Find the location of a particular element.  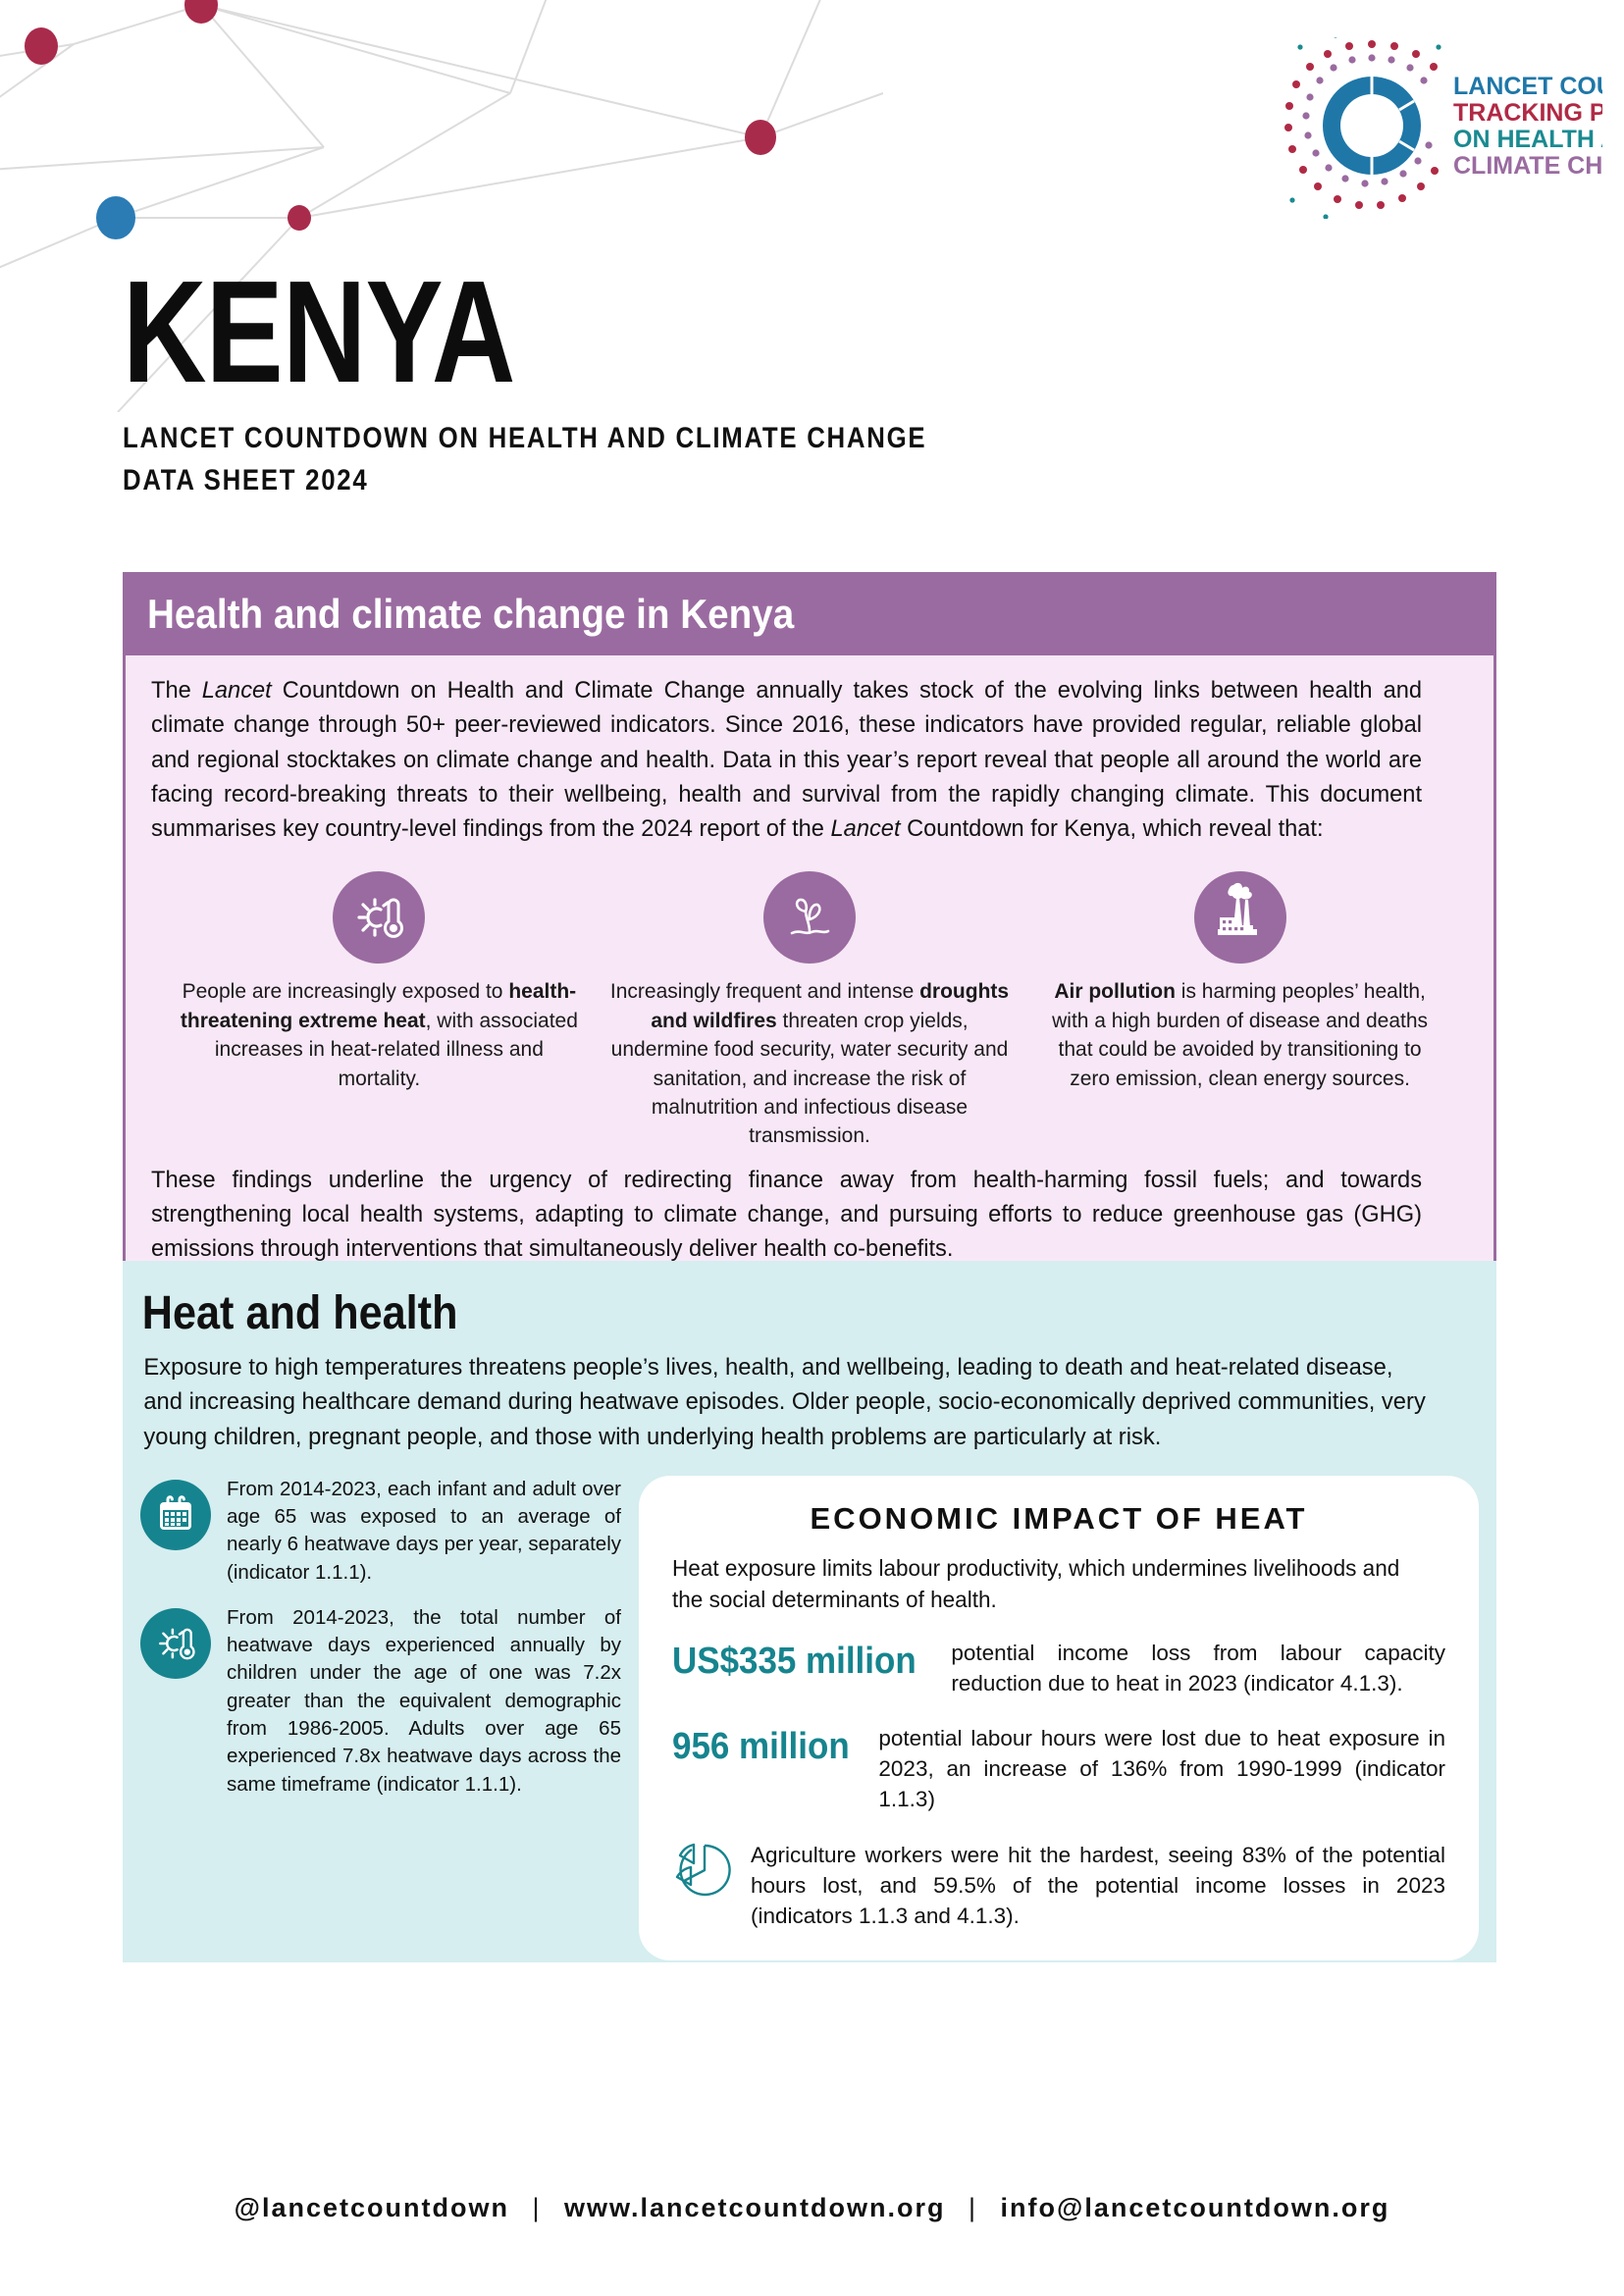

purple-section-title: Health and climate change in Kenya is located at coordinates (471, 614).